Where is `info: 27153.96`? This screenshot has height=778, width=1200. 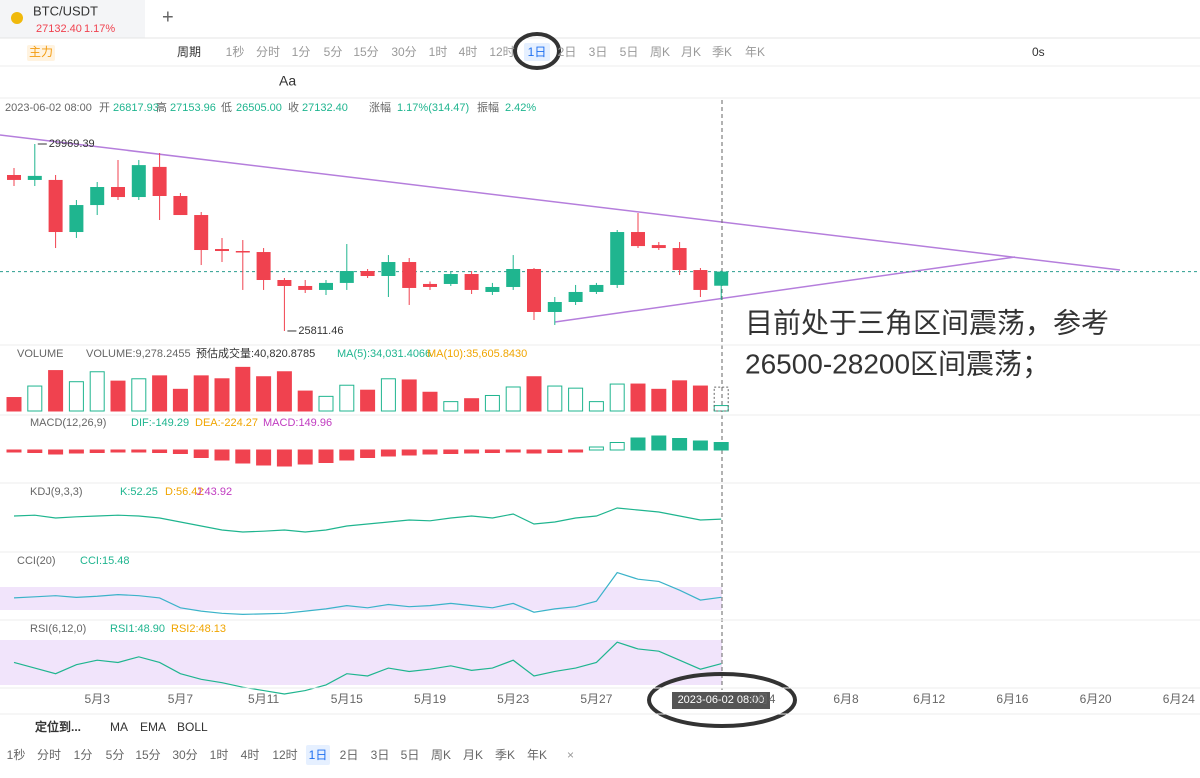 info: 27153.96 is located at coordinates (193, 108).